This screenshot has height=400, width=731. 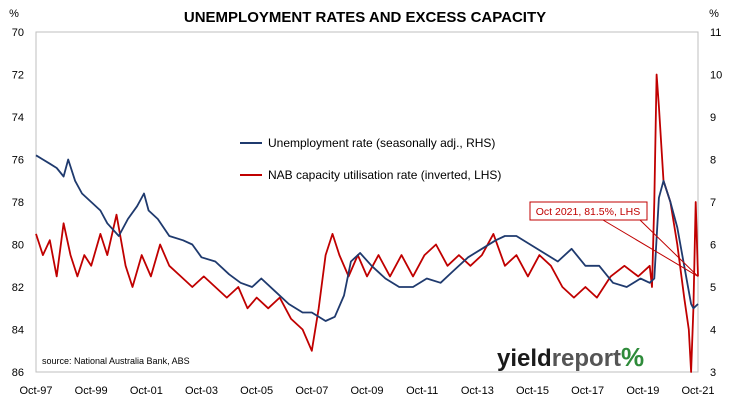 What do you see at coordinates (201, 391) in the screenshot?
I see `x-axis-tick-label: Oct-03` at bounding box center [201, 391].